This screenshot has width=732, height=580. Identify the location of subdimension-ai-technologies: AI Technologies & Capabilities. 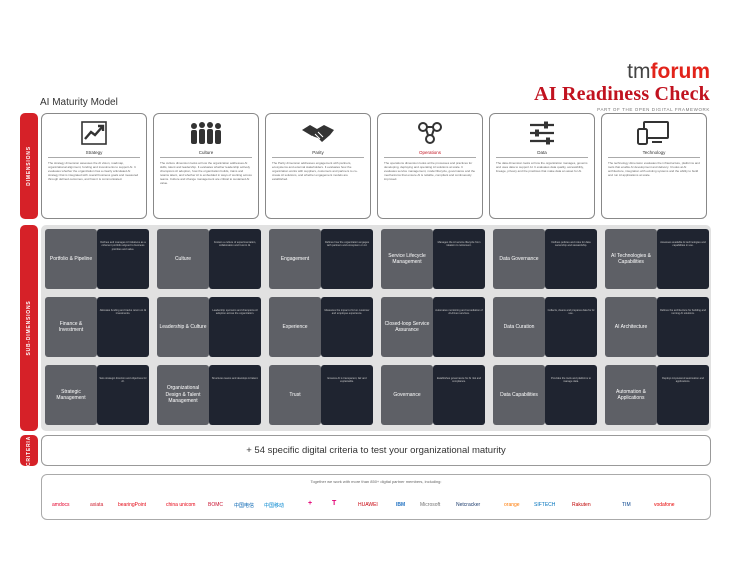
(631, 259).